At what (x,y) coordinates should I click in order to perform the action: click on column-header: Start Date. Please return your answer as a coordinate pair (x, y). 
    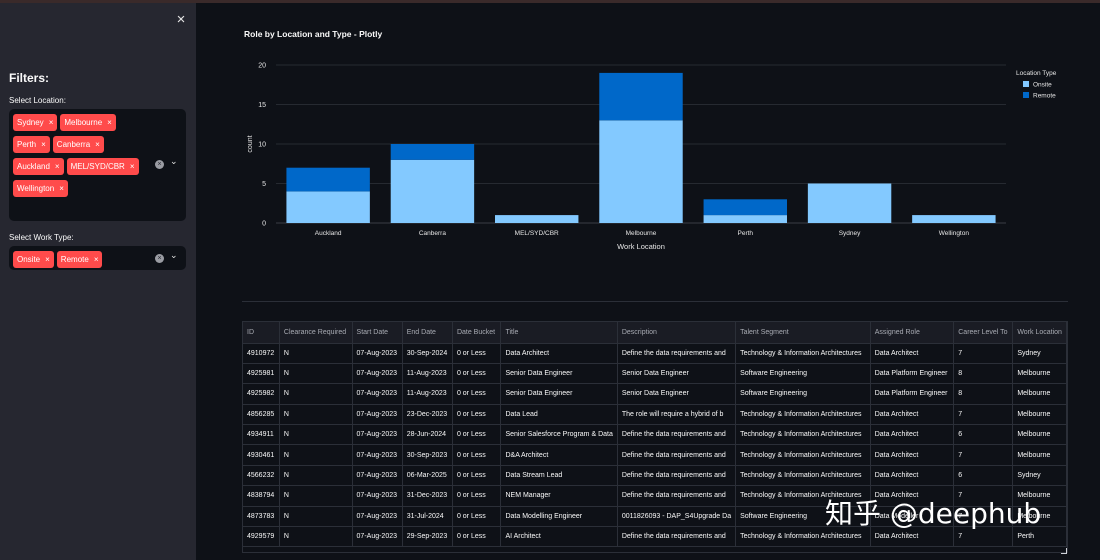
    Looking at the image, I should click on (377, 333).